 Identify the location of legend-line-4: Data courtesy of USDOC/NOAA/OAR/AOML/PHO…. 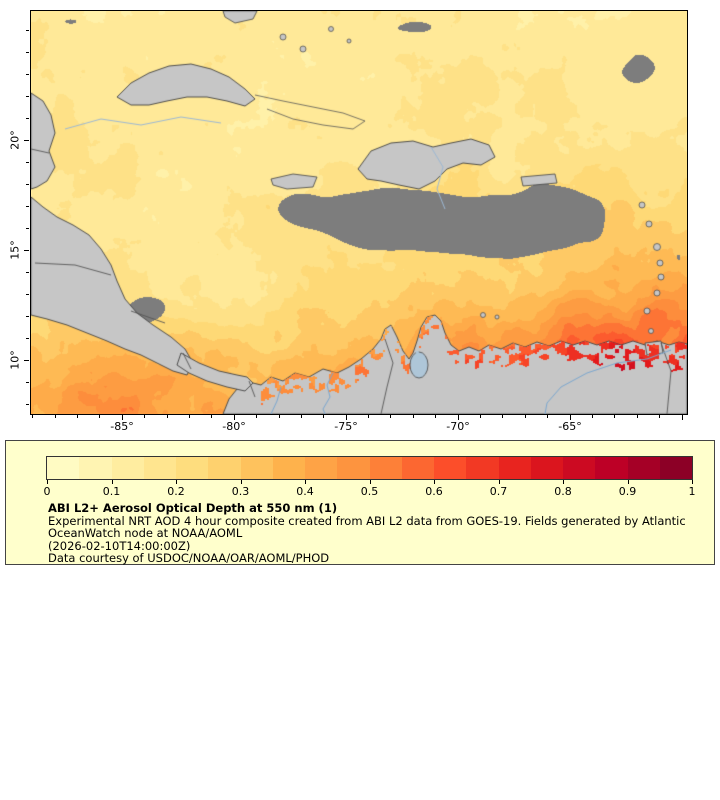
(189, 558).